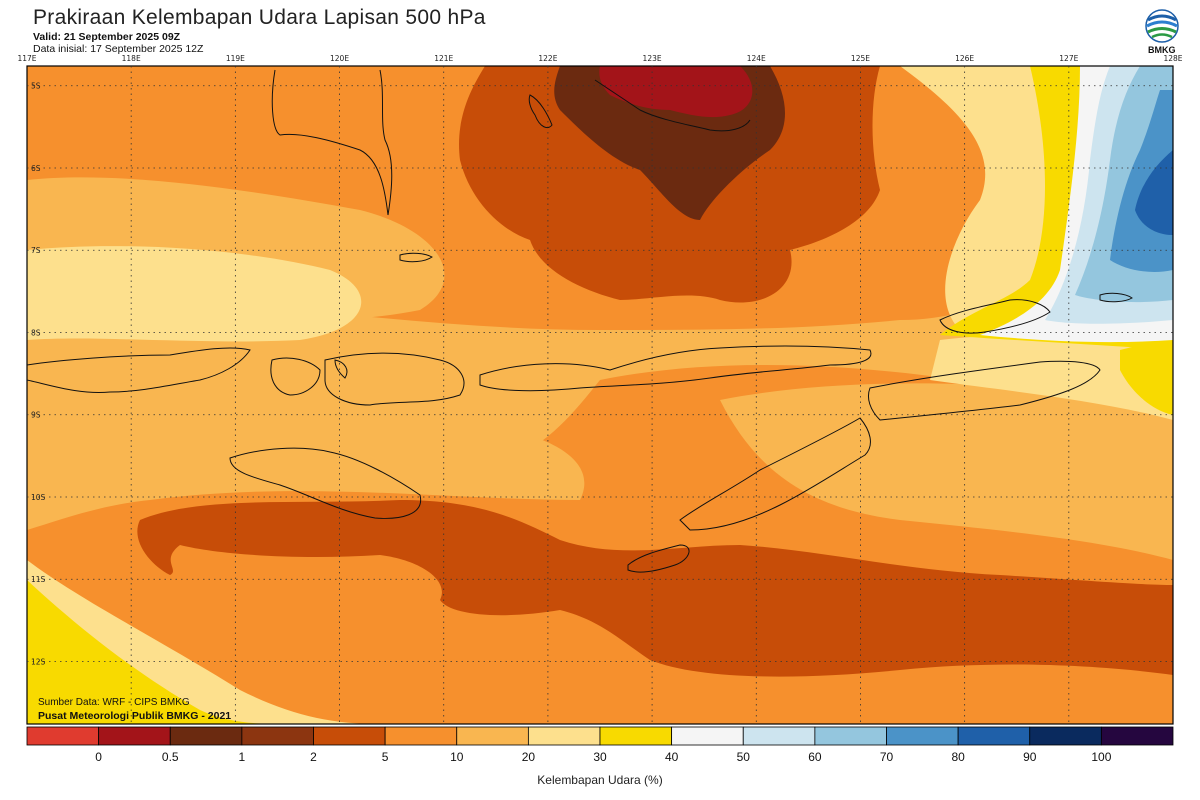  Describe the element at coordinates (135, 716) in the screenshot. I see `credit-center: Pusat Meteorologi Publik BMKG - 2021` at that location.